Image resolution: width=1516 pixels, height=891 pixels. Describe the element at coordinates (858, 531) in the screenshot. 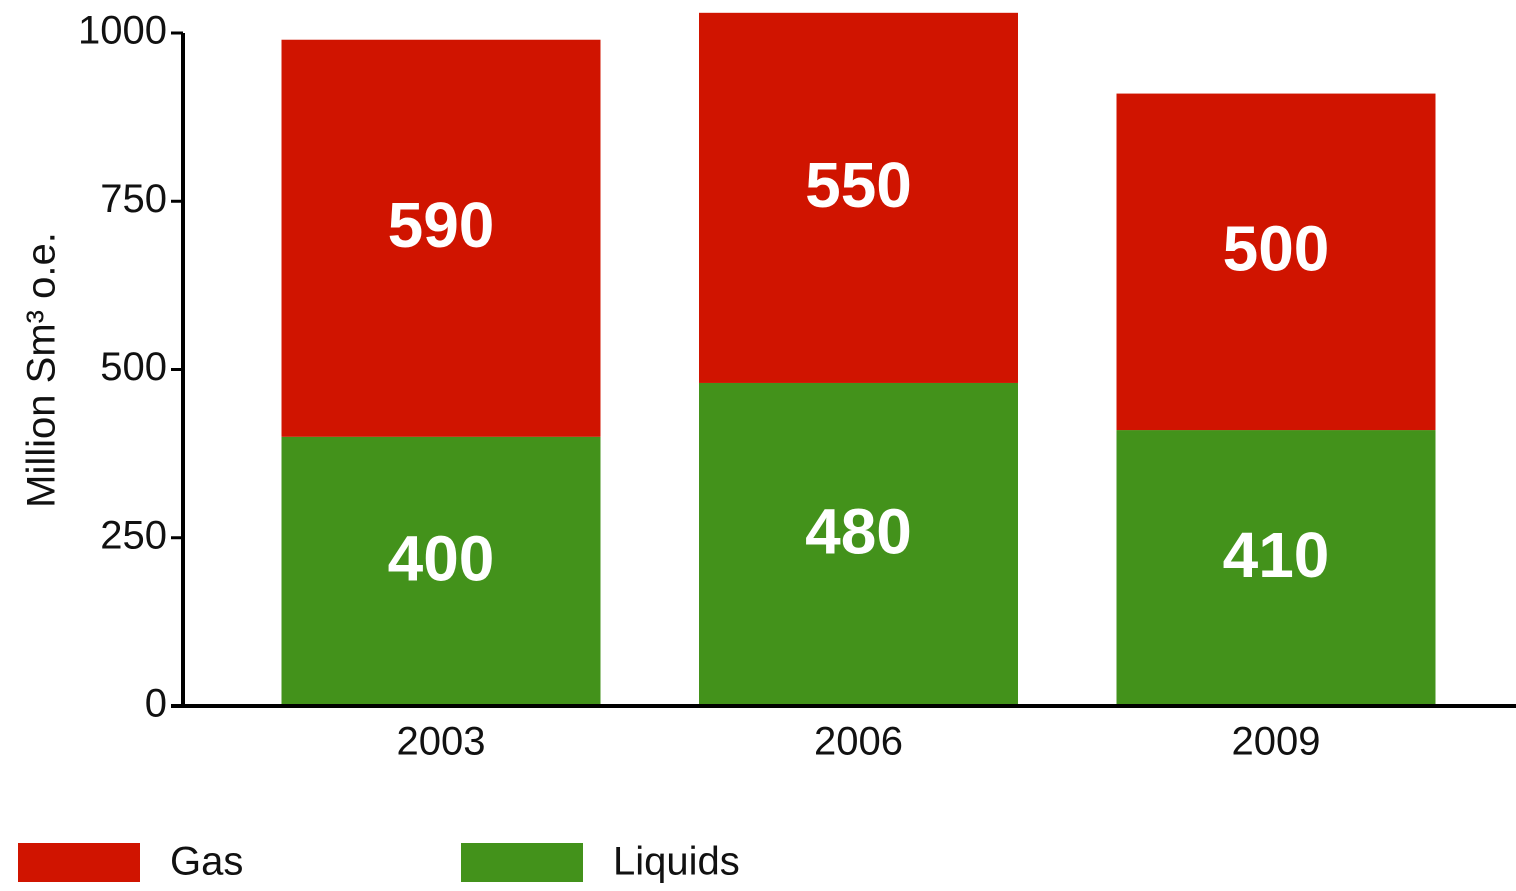

I see `data-label: 480` at that location.